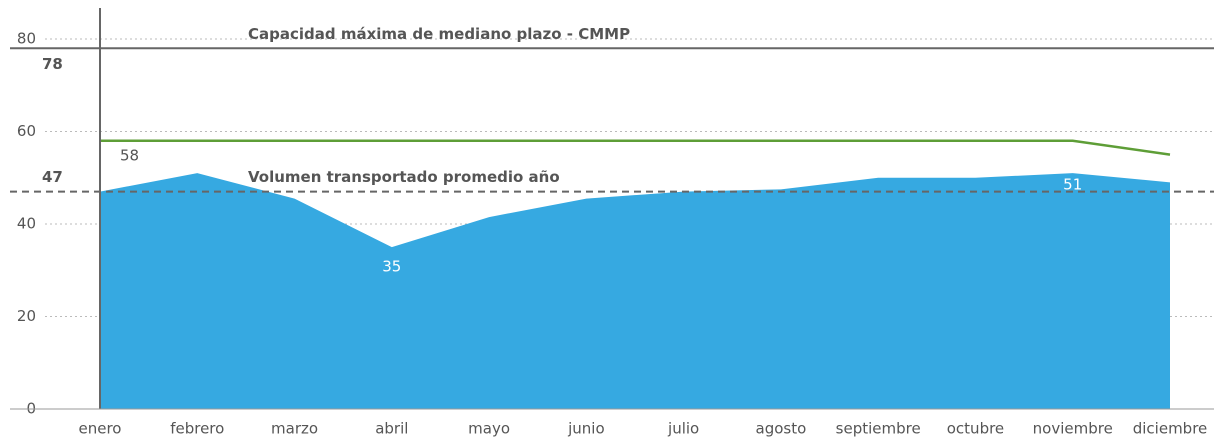 The width and height of the screenshot is (1214, 441). I want to click on x-tick-label: agosto, so click(781, 429).